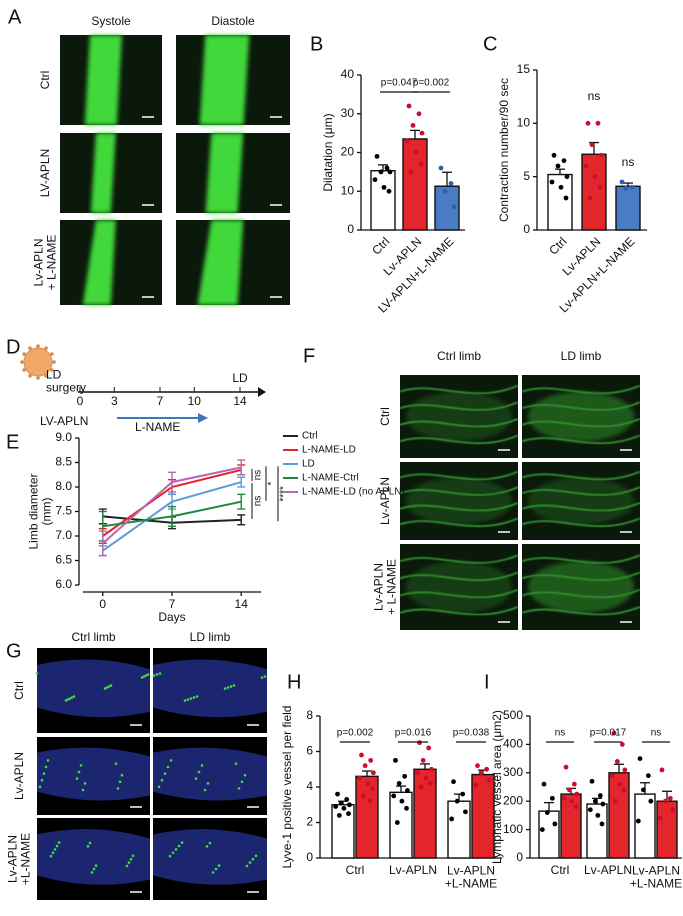 The height and width of the screenshot is (916, 683). I want to click on legend-label: Ctrl, so click(310, 436).